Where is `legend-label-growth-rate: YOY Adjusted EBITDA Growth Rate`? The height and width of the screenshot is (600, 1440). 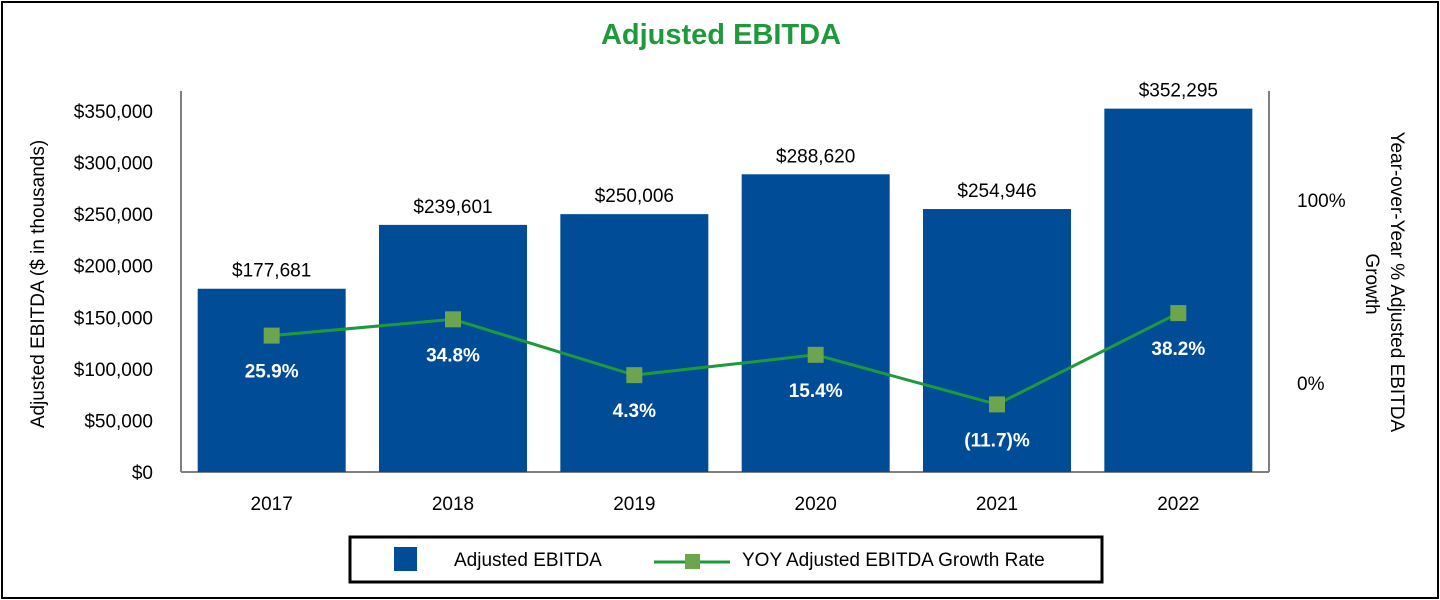 legend-label-growth-rate: YOY Adjusted EBITDA Growth Rate is located at coordinates (893, 560).